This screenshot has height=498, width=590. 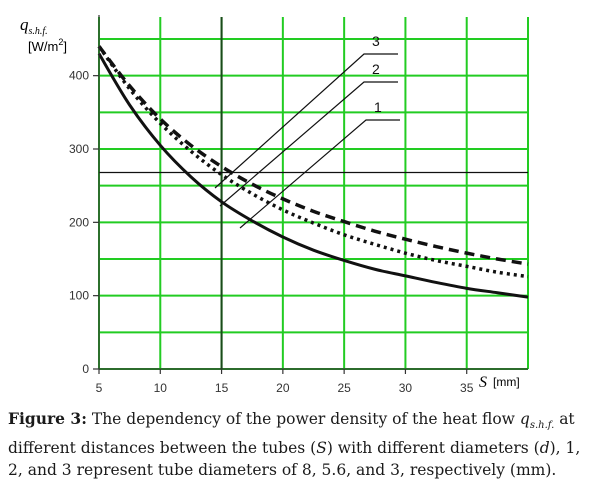 What do you see at coordinates (376, 41) in the screenshot?
I see `series-callout-label-3: 3` at bounding box center [376, 41].